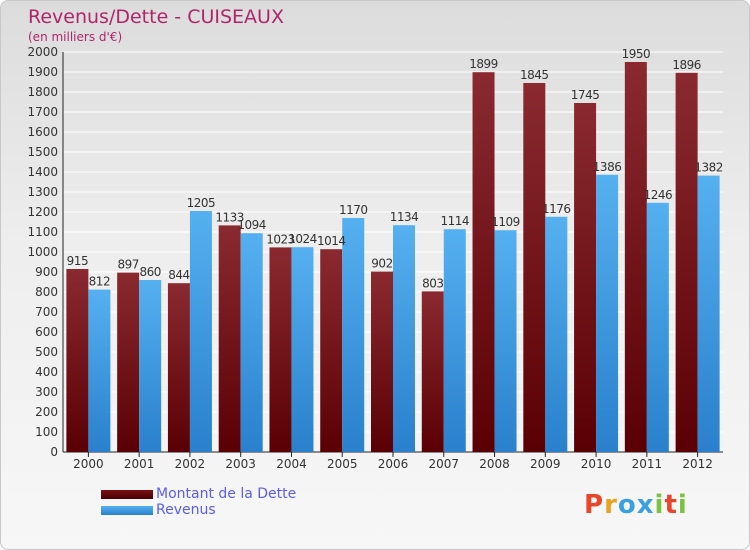 The height and width of the screenshot is (550, 750). I want to click on data-label: 1014, so click(331, 241).